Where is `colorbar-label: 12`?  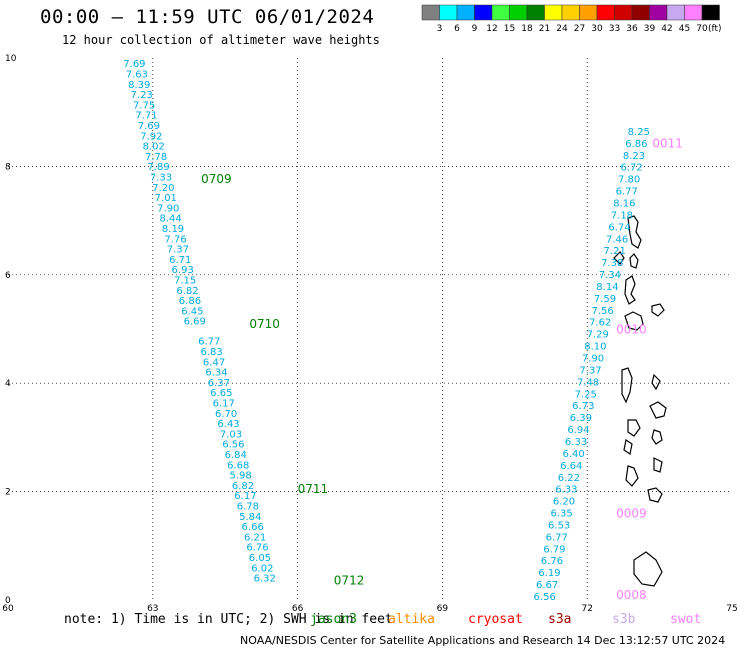
colorbar-label: 12 is located at coordinates (491, 29).